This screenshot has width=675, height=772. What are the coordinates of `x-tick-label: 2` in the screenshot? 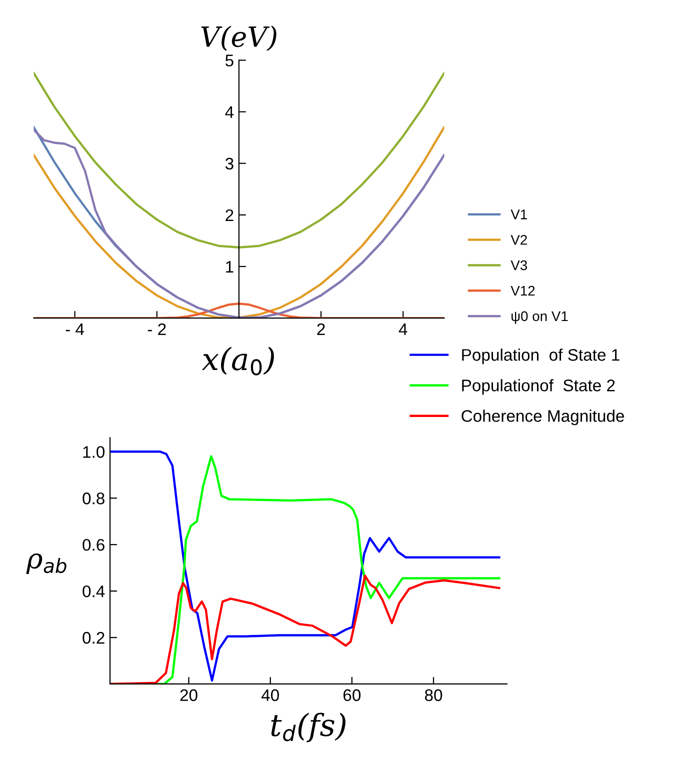 It's located at (321, 329).